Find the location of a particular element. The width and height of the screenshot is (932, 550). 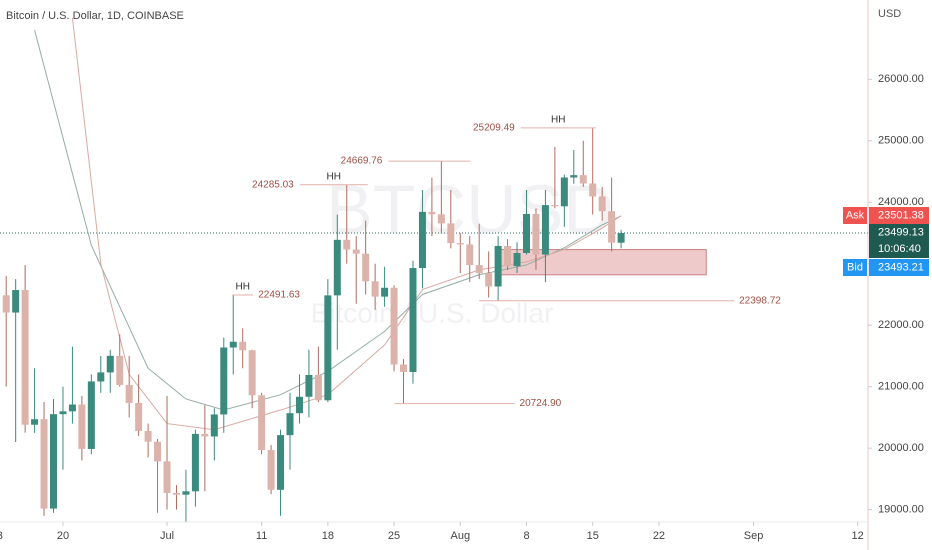

x-tick-label: 13 is located at coordinates (1, 536).